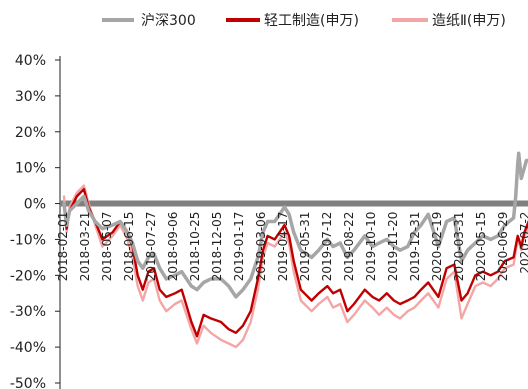  I want to click on x-tick-label: 2019-05-31, so click(305, 247).